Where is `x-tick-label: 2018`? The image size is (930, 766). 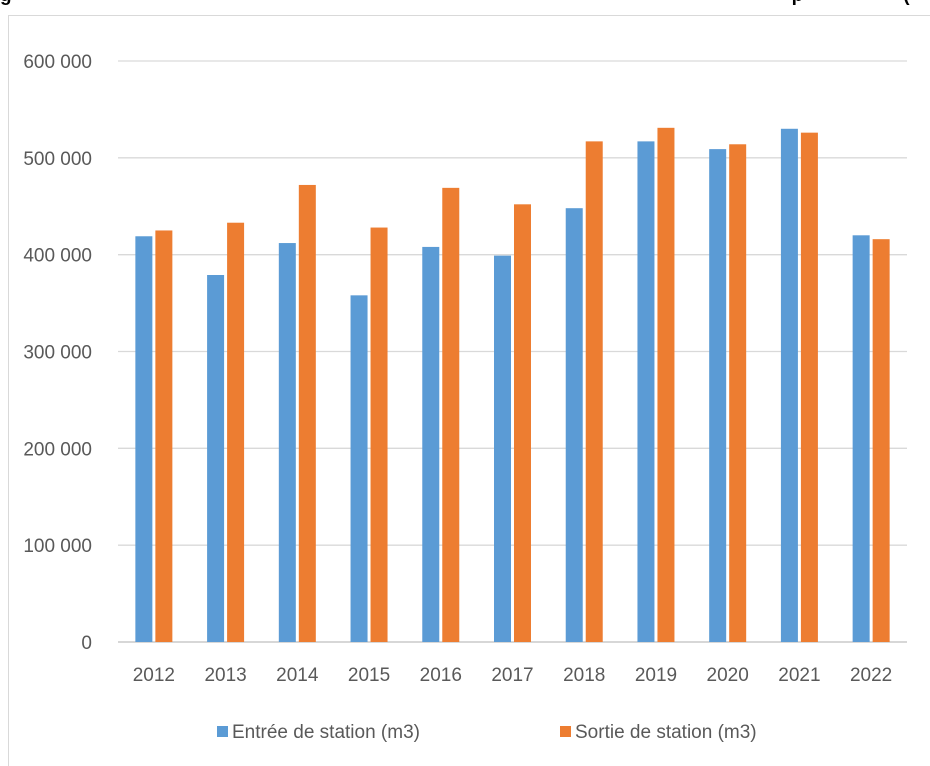 x-tick-label: 2018 is located at coordinates (584, 675).